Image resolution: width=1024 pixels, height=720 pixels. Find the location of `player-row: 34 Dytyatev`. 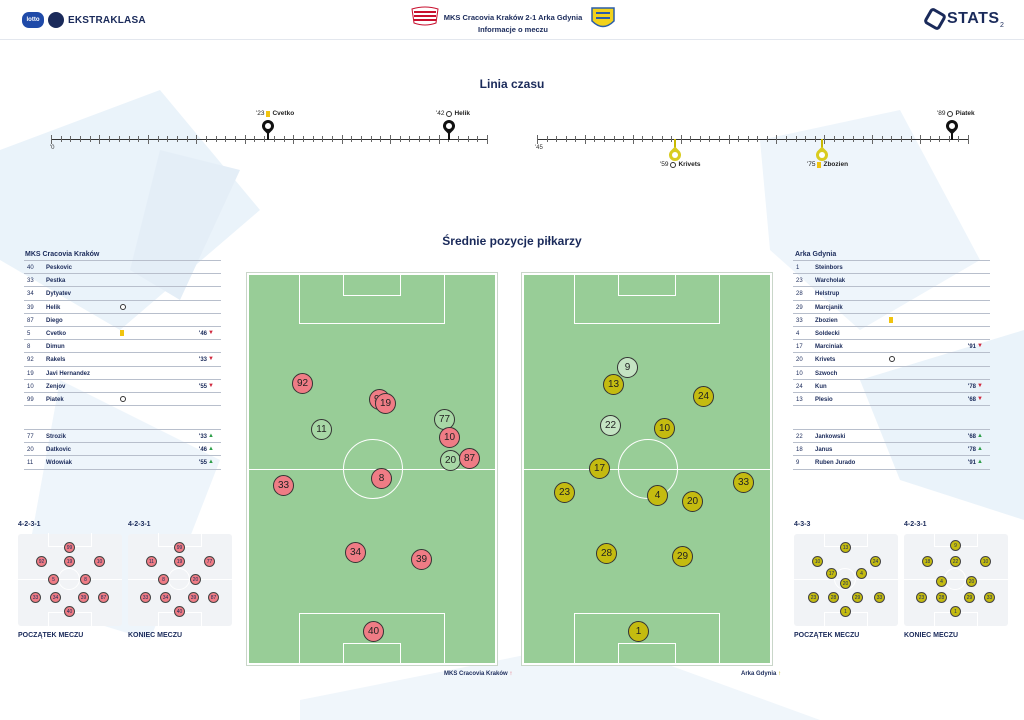

player-row: 34 Dytyatev is located at coordinates (122, 294).